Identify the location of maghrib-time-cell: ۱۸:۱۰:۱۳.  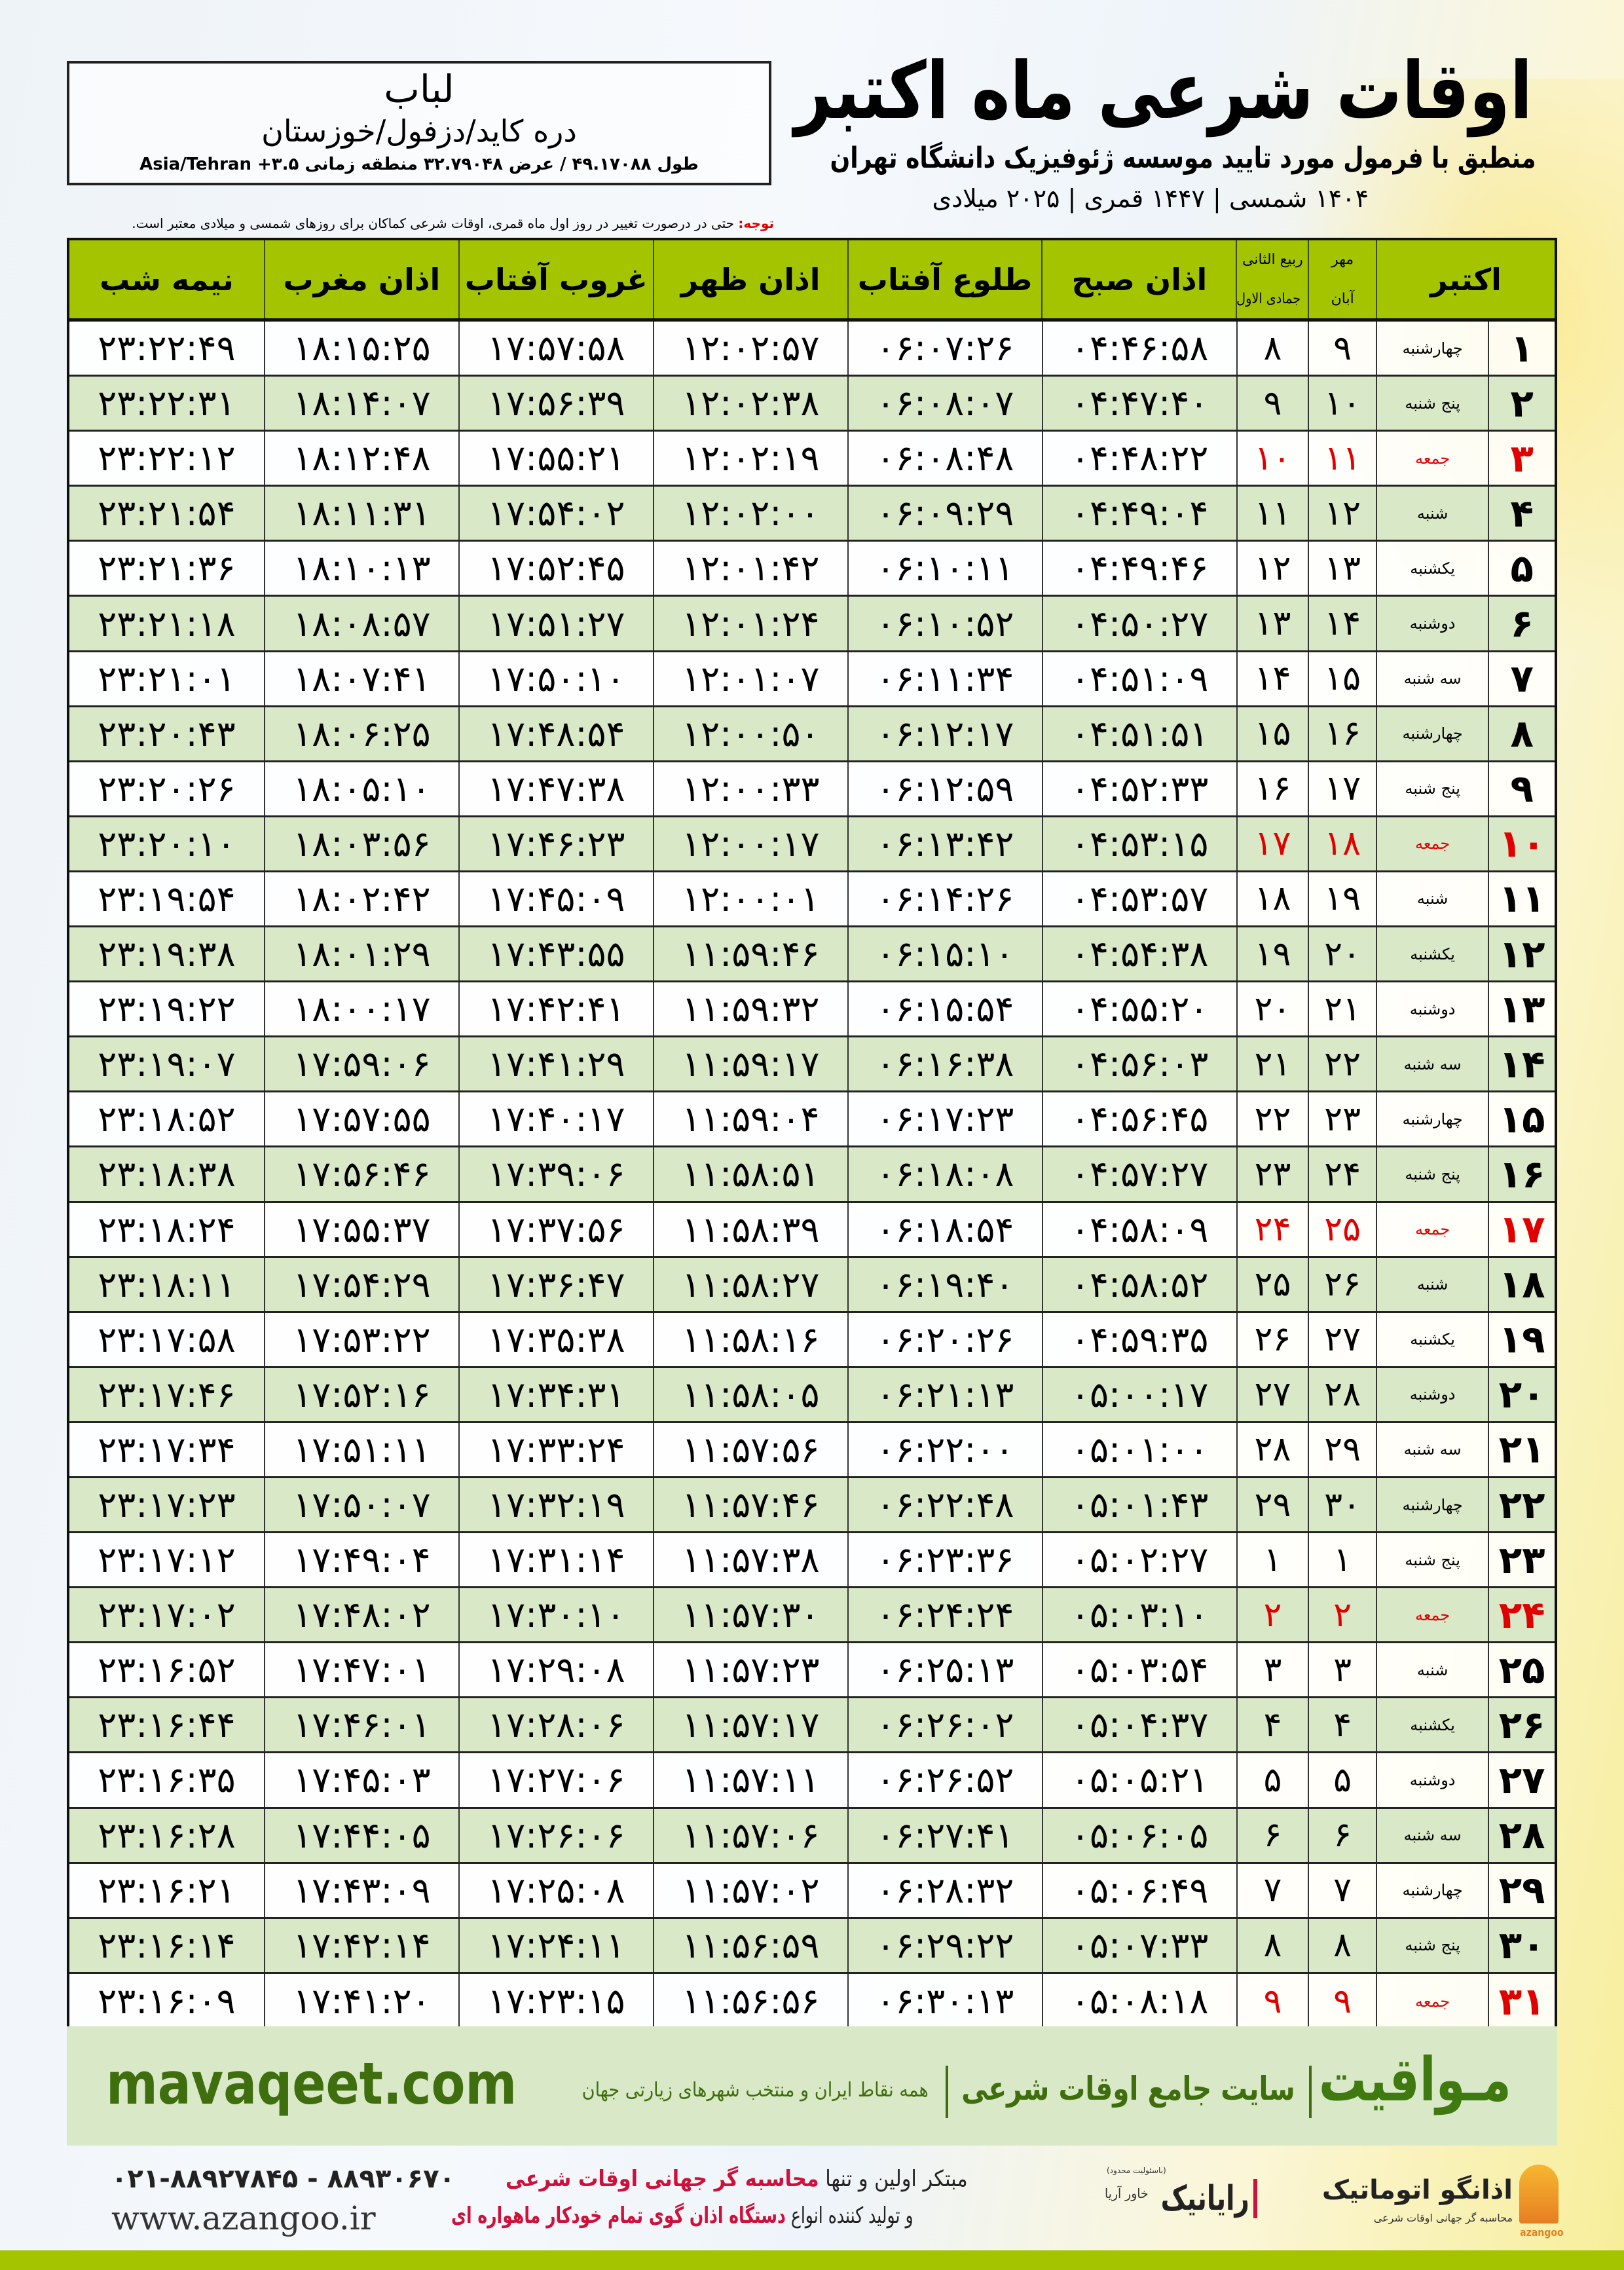
(360, 568).